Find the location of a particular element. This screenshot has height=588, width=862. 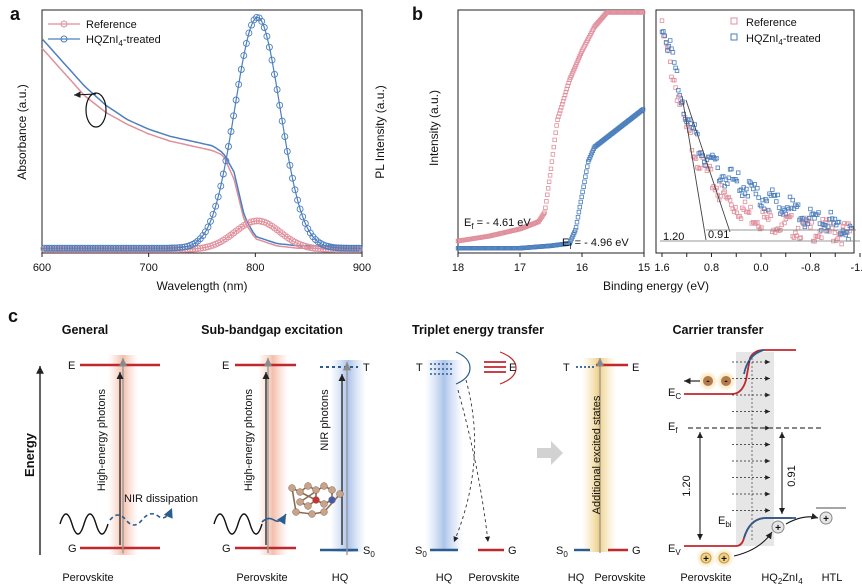

electron-1-sign: - is located at coordinates (707, 381).